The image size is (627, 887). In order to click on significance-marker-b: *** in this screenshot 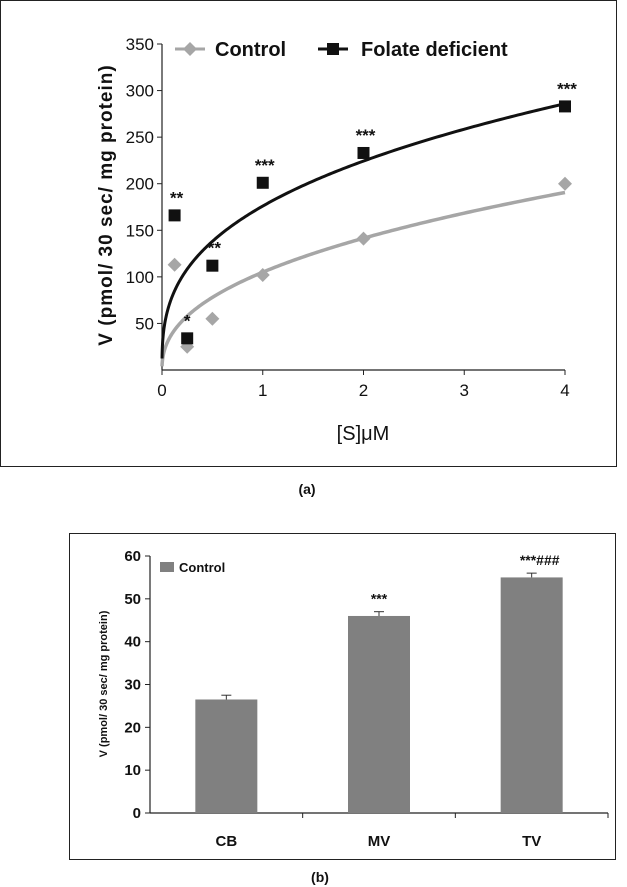, I will do `click(379, 599)`.